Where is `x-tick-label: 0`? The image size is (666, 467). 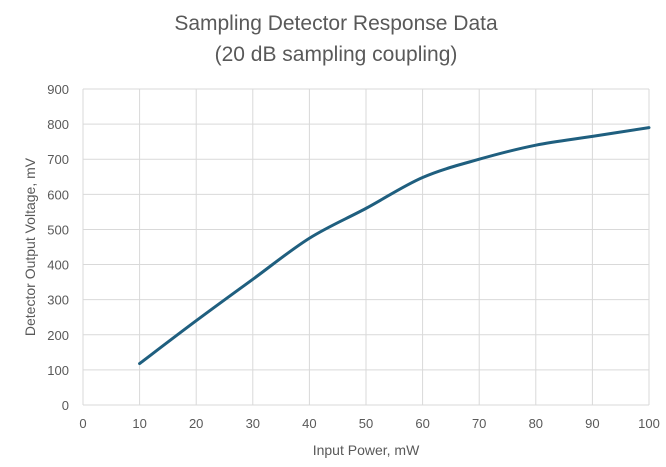 x-tick-label: 0 is located at coordinates (82, 423).